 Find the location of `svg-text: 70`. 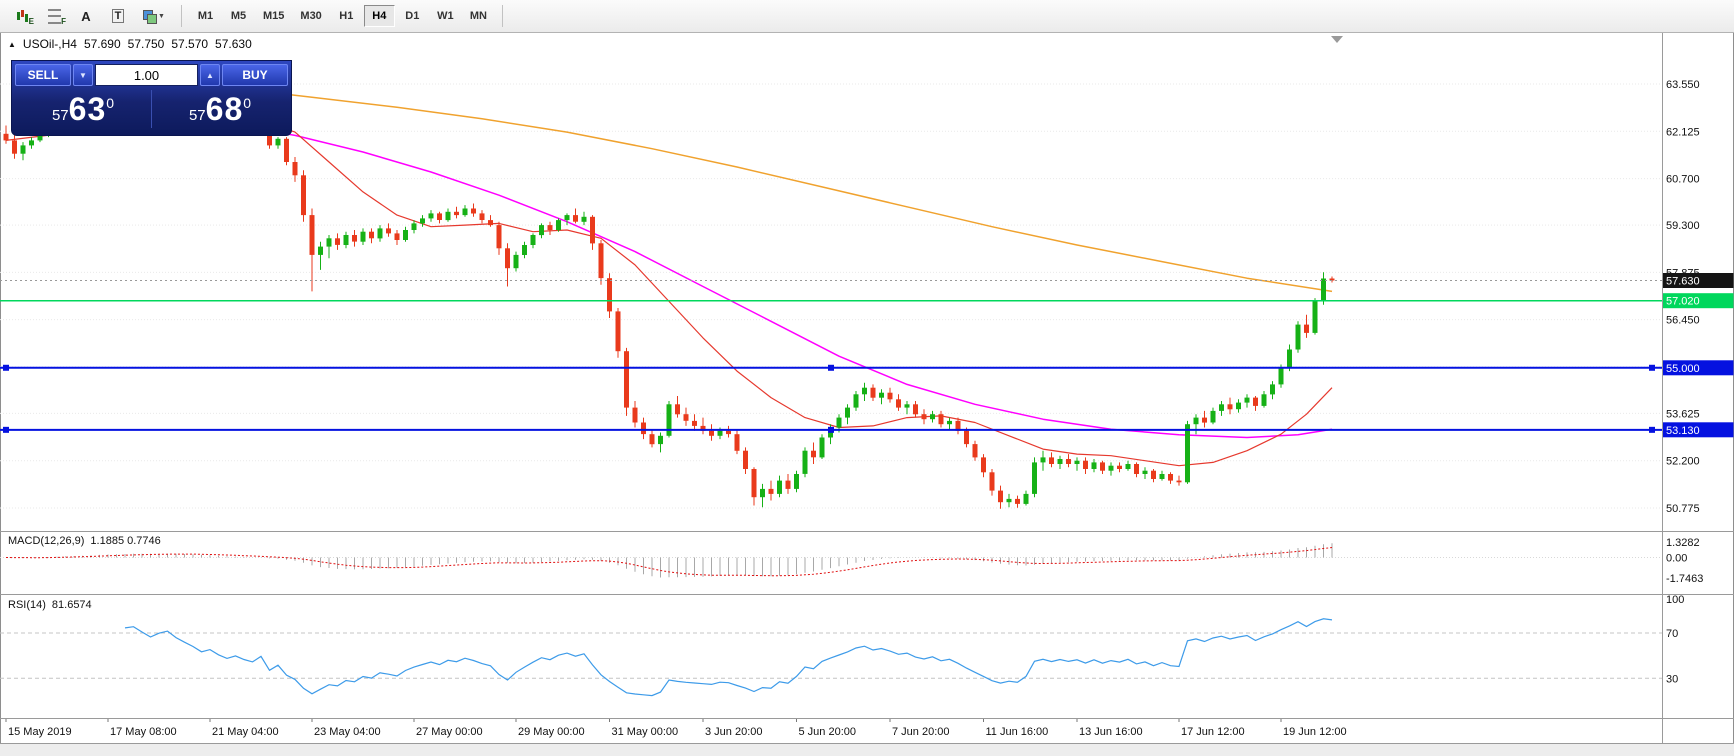

svg-text: 70 is located at coordinates (1672, 634).